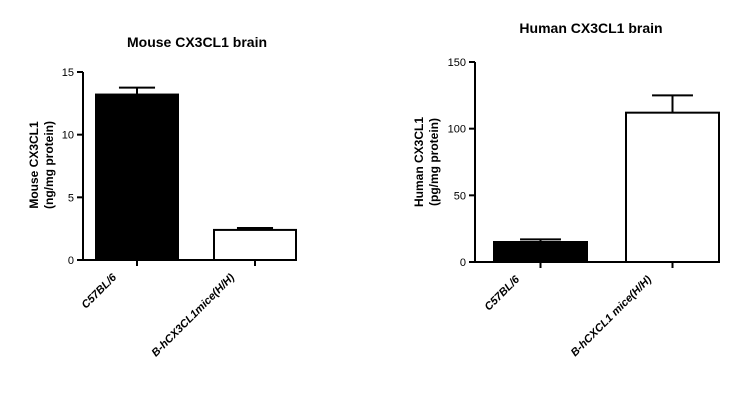 The image size is (738, 402). I want to click on y-axis-label-line1: Human CX3CL1, so click(419, 162).